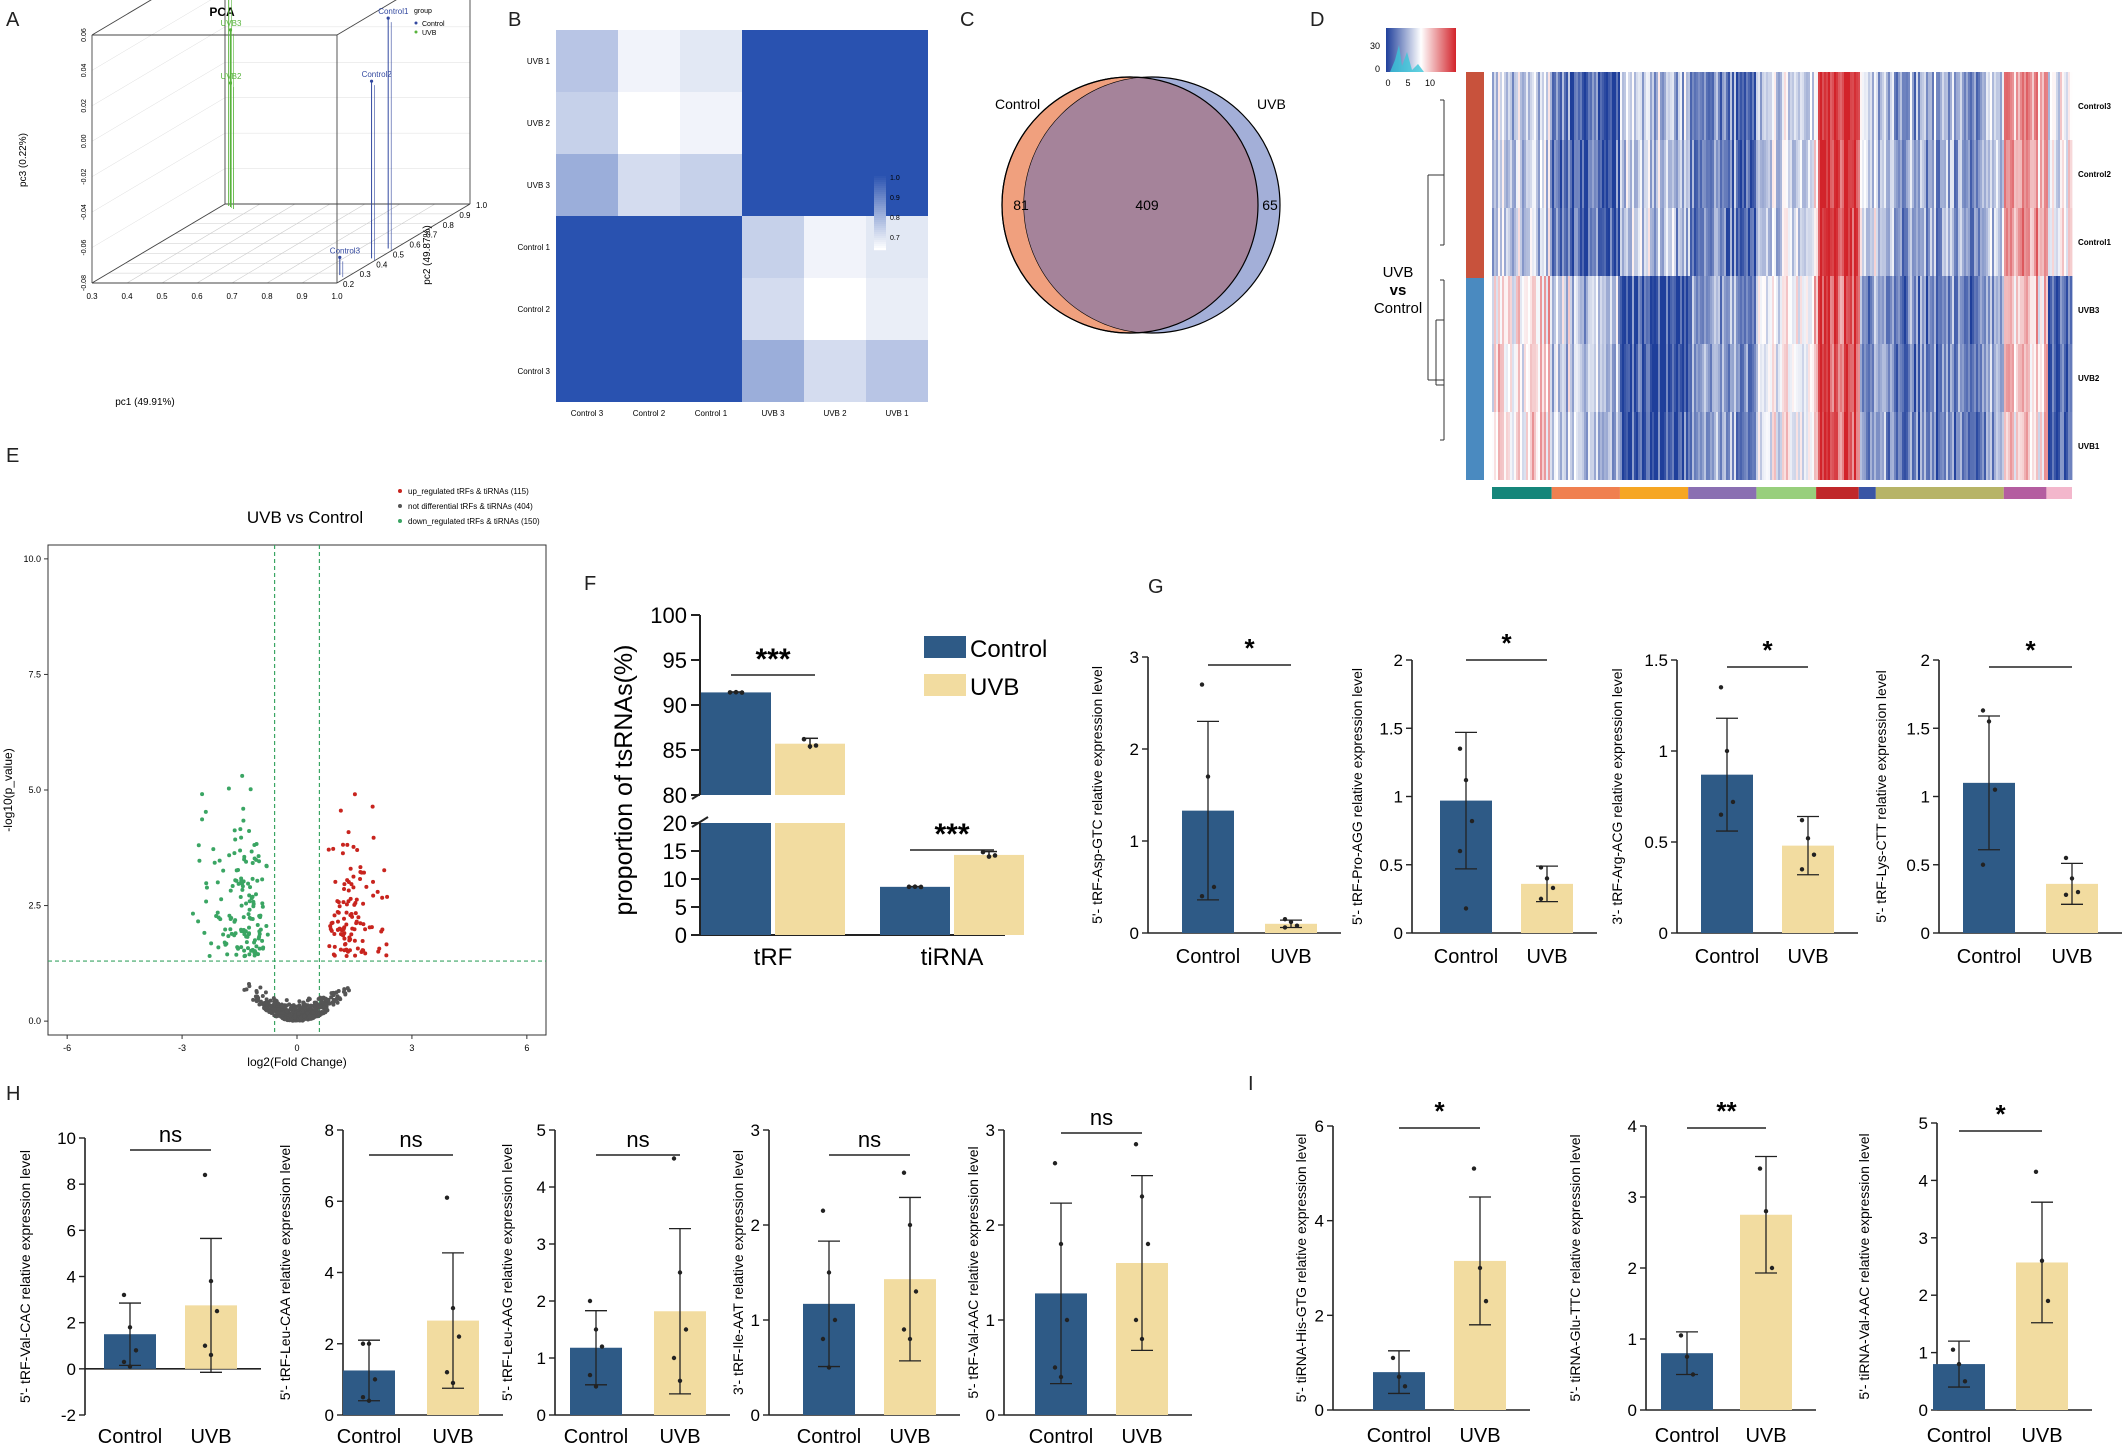 The width and height of the screenshot is (2128, 1450). What do you see at coordinates (1147, 205) in the screenshot?
I see `venn-count-both: 409` at bounding box center [1147, 205].